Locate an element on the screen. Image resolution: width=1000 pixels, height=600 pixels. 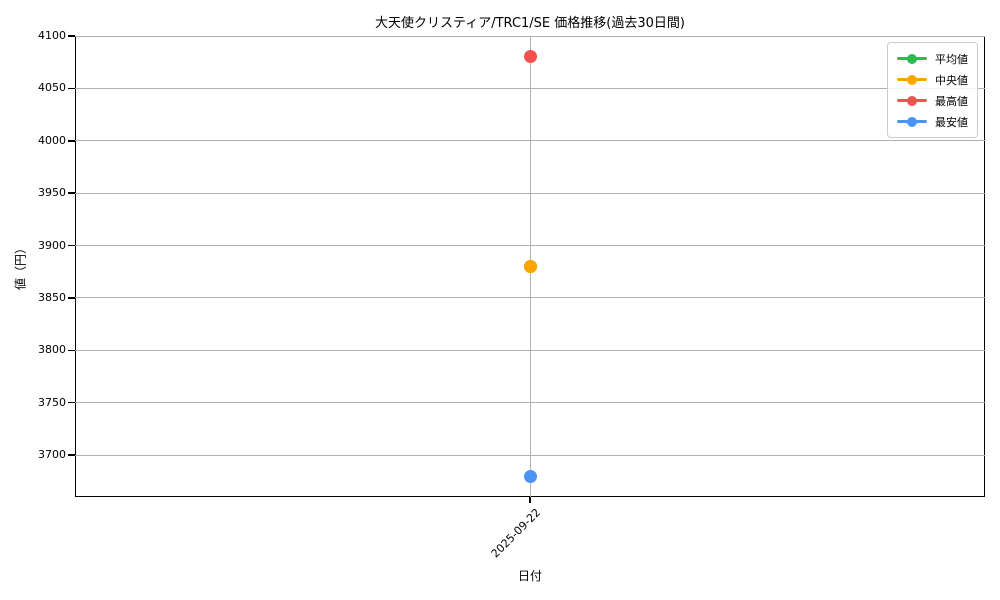
legend-item-mean: 平均値 is located at coordinates (932, 58).